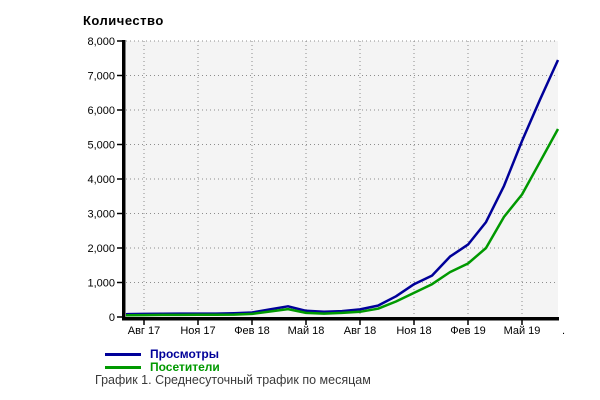 The height and width of the screenshot is (400, 600). Describe the element at coordinates (185, 354) in the screenshot. I see `legend-label-views: Просмотры` at that location.